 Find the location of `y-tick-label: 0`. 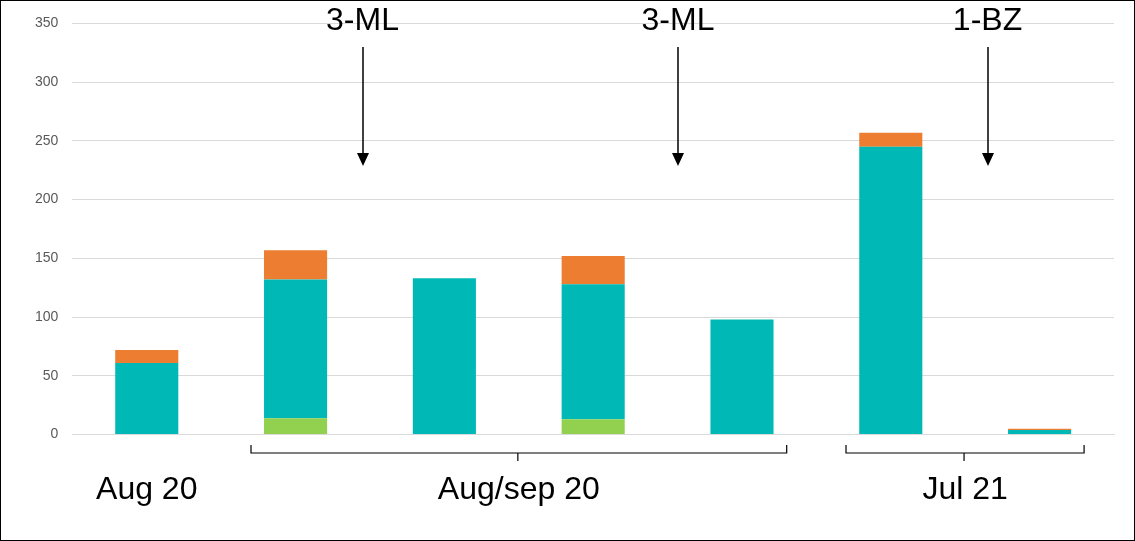

y-tick-label: 0 is located at coordinates (54, 433).